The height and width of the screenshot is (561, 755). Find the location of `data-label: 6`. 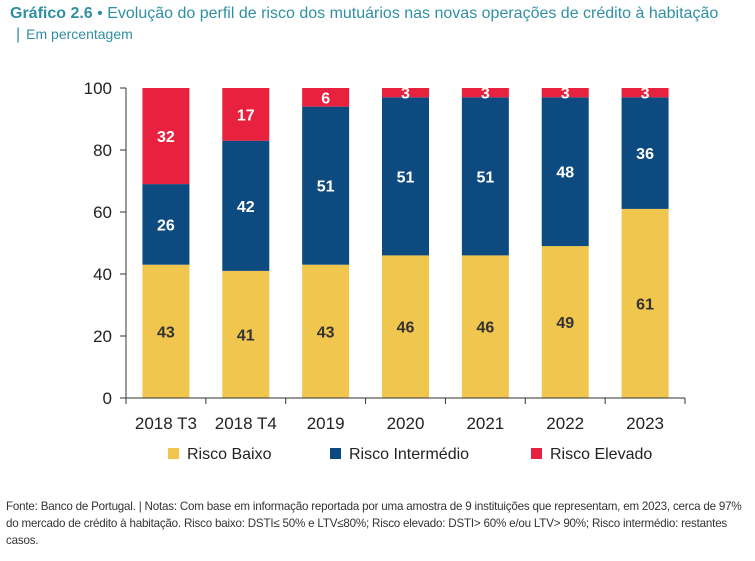

data-label: 6 is located at coordinates (325, 98).